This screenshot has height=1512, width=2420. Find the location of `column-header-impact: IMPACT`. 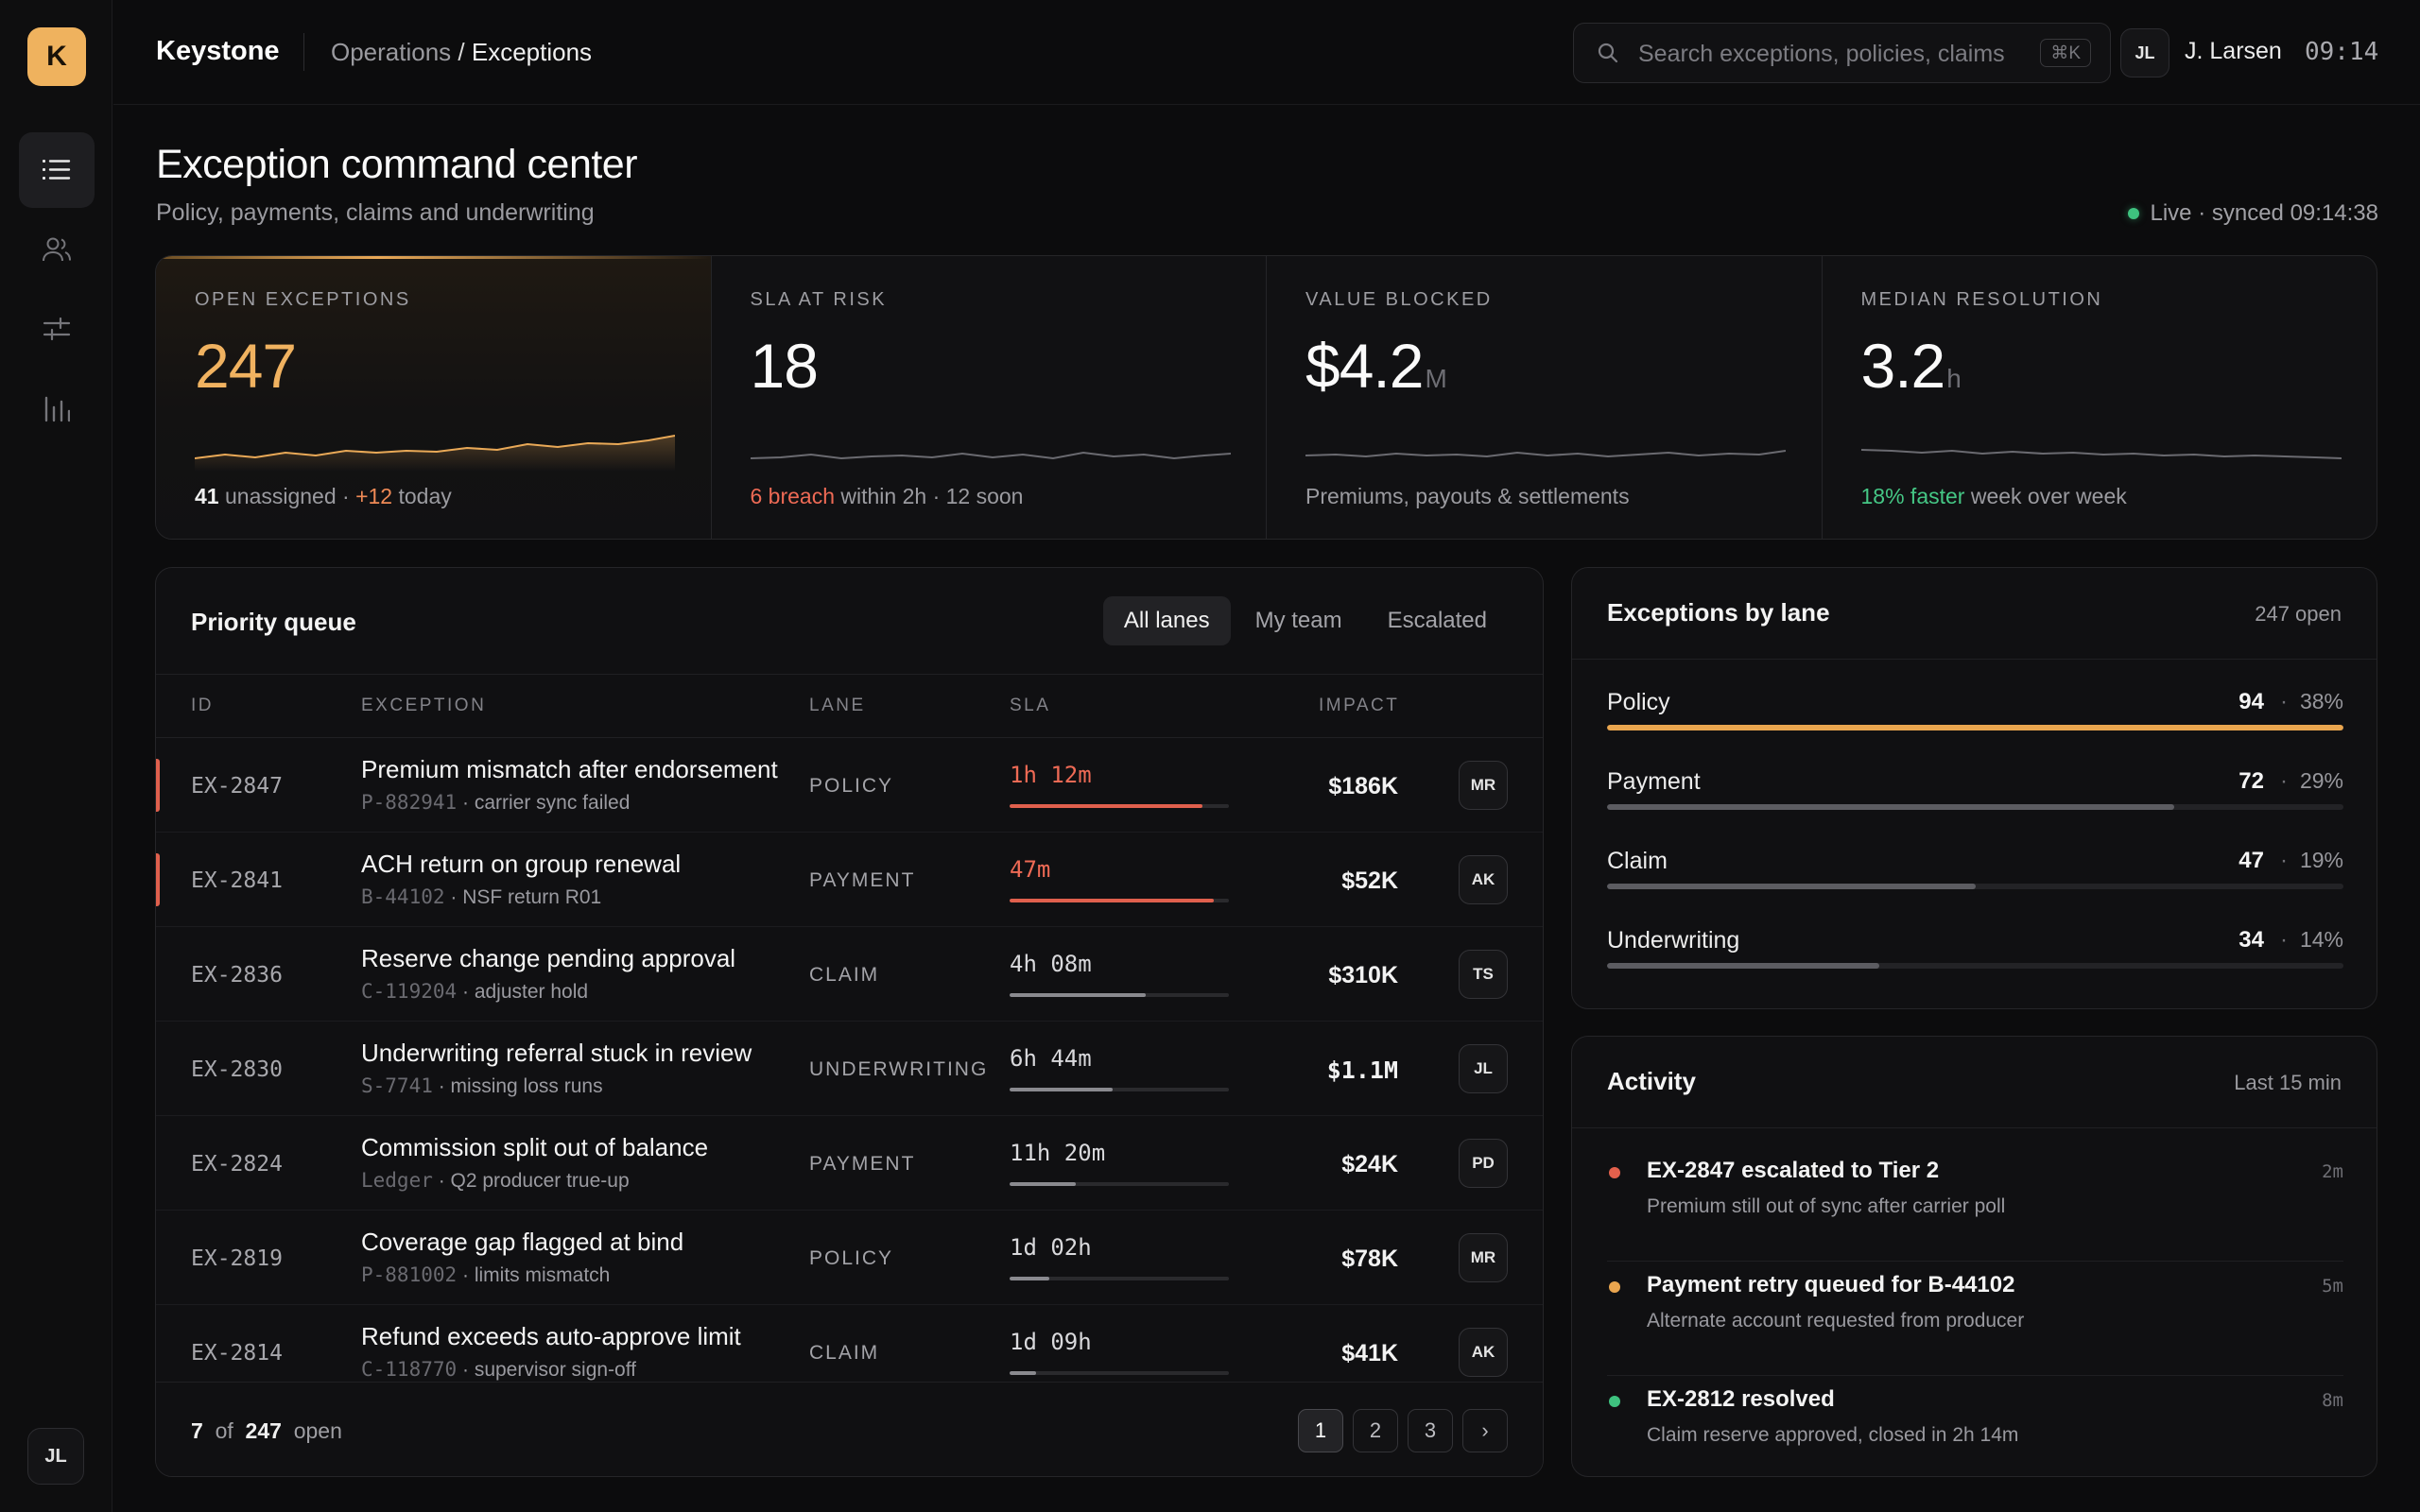

column-header-impact: IMPACT is located at coordinates (1359, 705).